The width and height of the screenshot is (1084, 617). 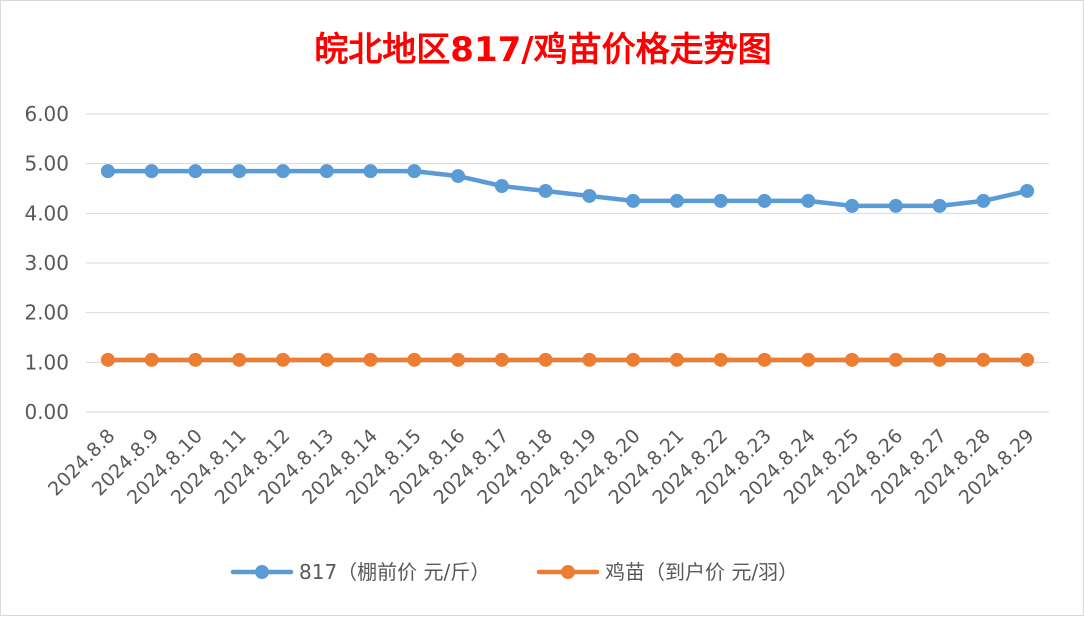 I want to click on y-tick-label: 3.00, so click(x=46, y=263).